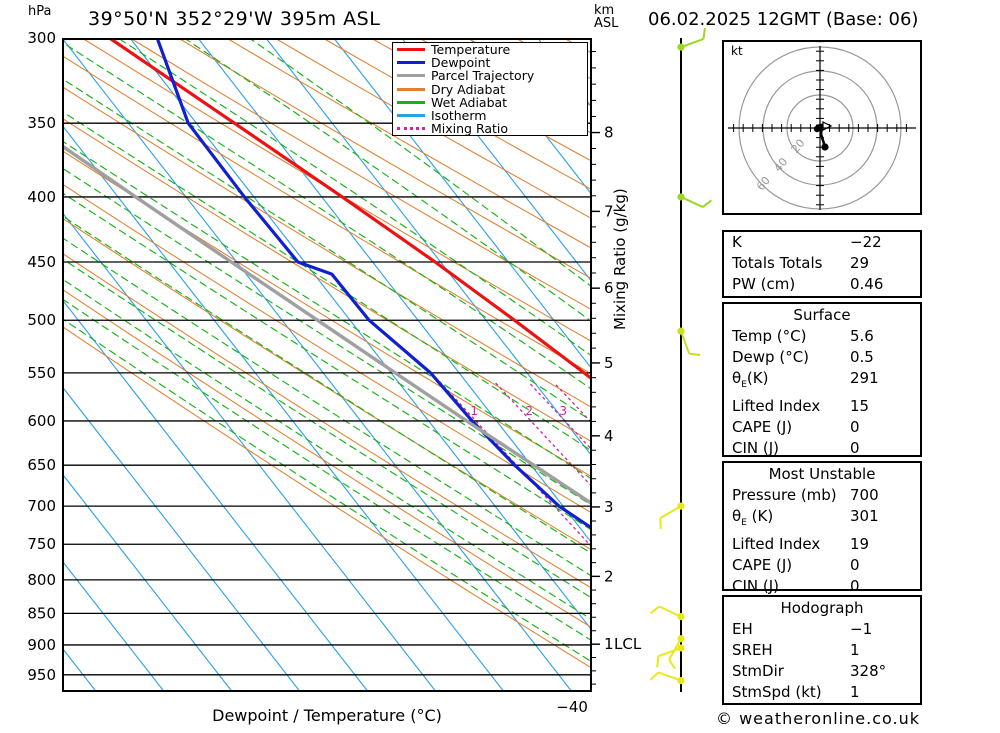  Describe the element at coordinates (41, 373) in the screenshot. I see `pressure-tick-label: 550` at that location.